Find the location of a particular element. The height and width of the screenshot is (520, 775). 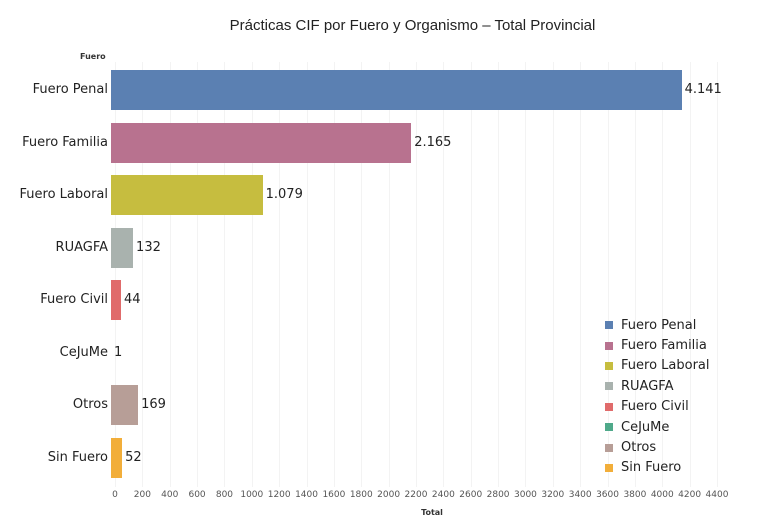

value-label: 44 is located at coordinates (132, 299).